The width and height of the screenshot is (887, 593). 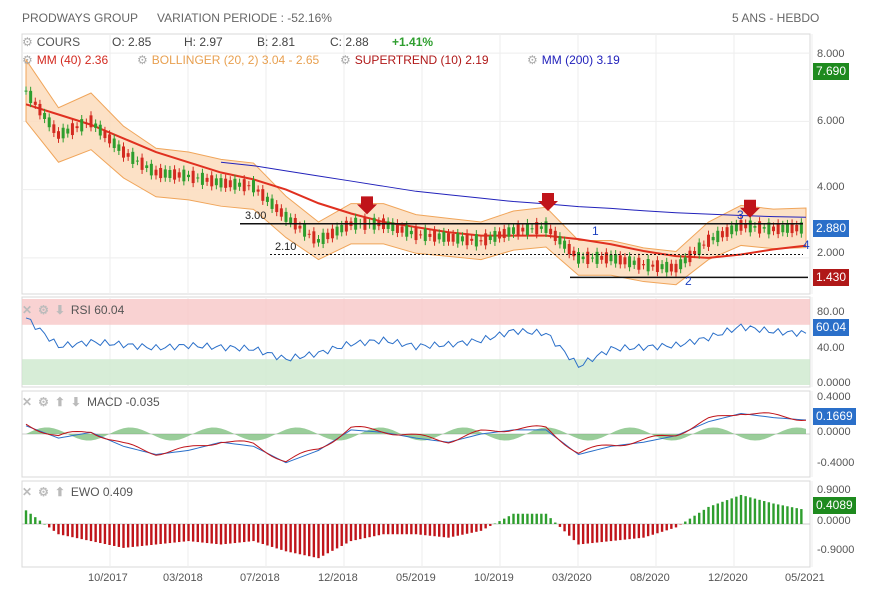 I want to click on macd-tick: 0.4000, so click(x=834, y=397).